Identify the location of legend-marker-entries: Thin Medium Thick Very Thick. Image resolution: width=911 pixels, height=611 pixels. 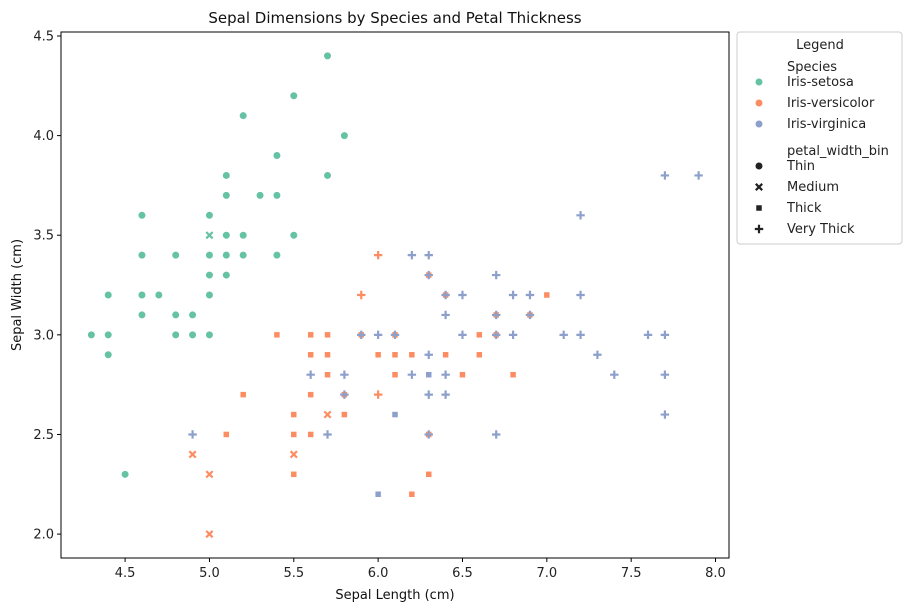
(804, 198).